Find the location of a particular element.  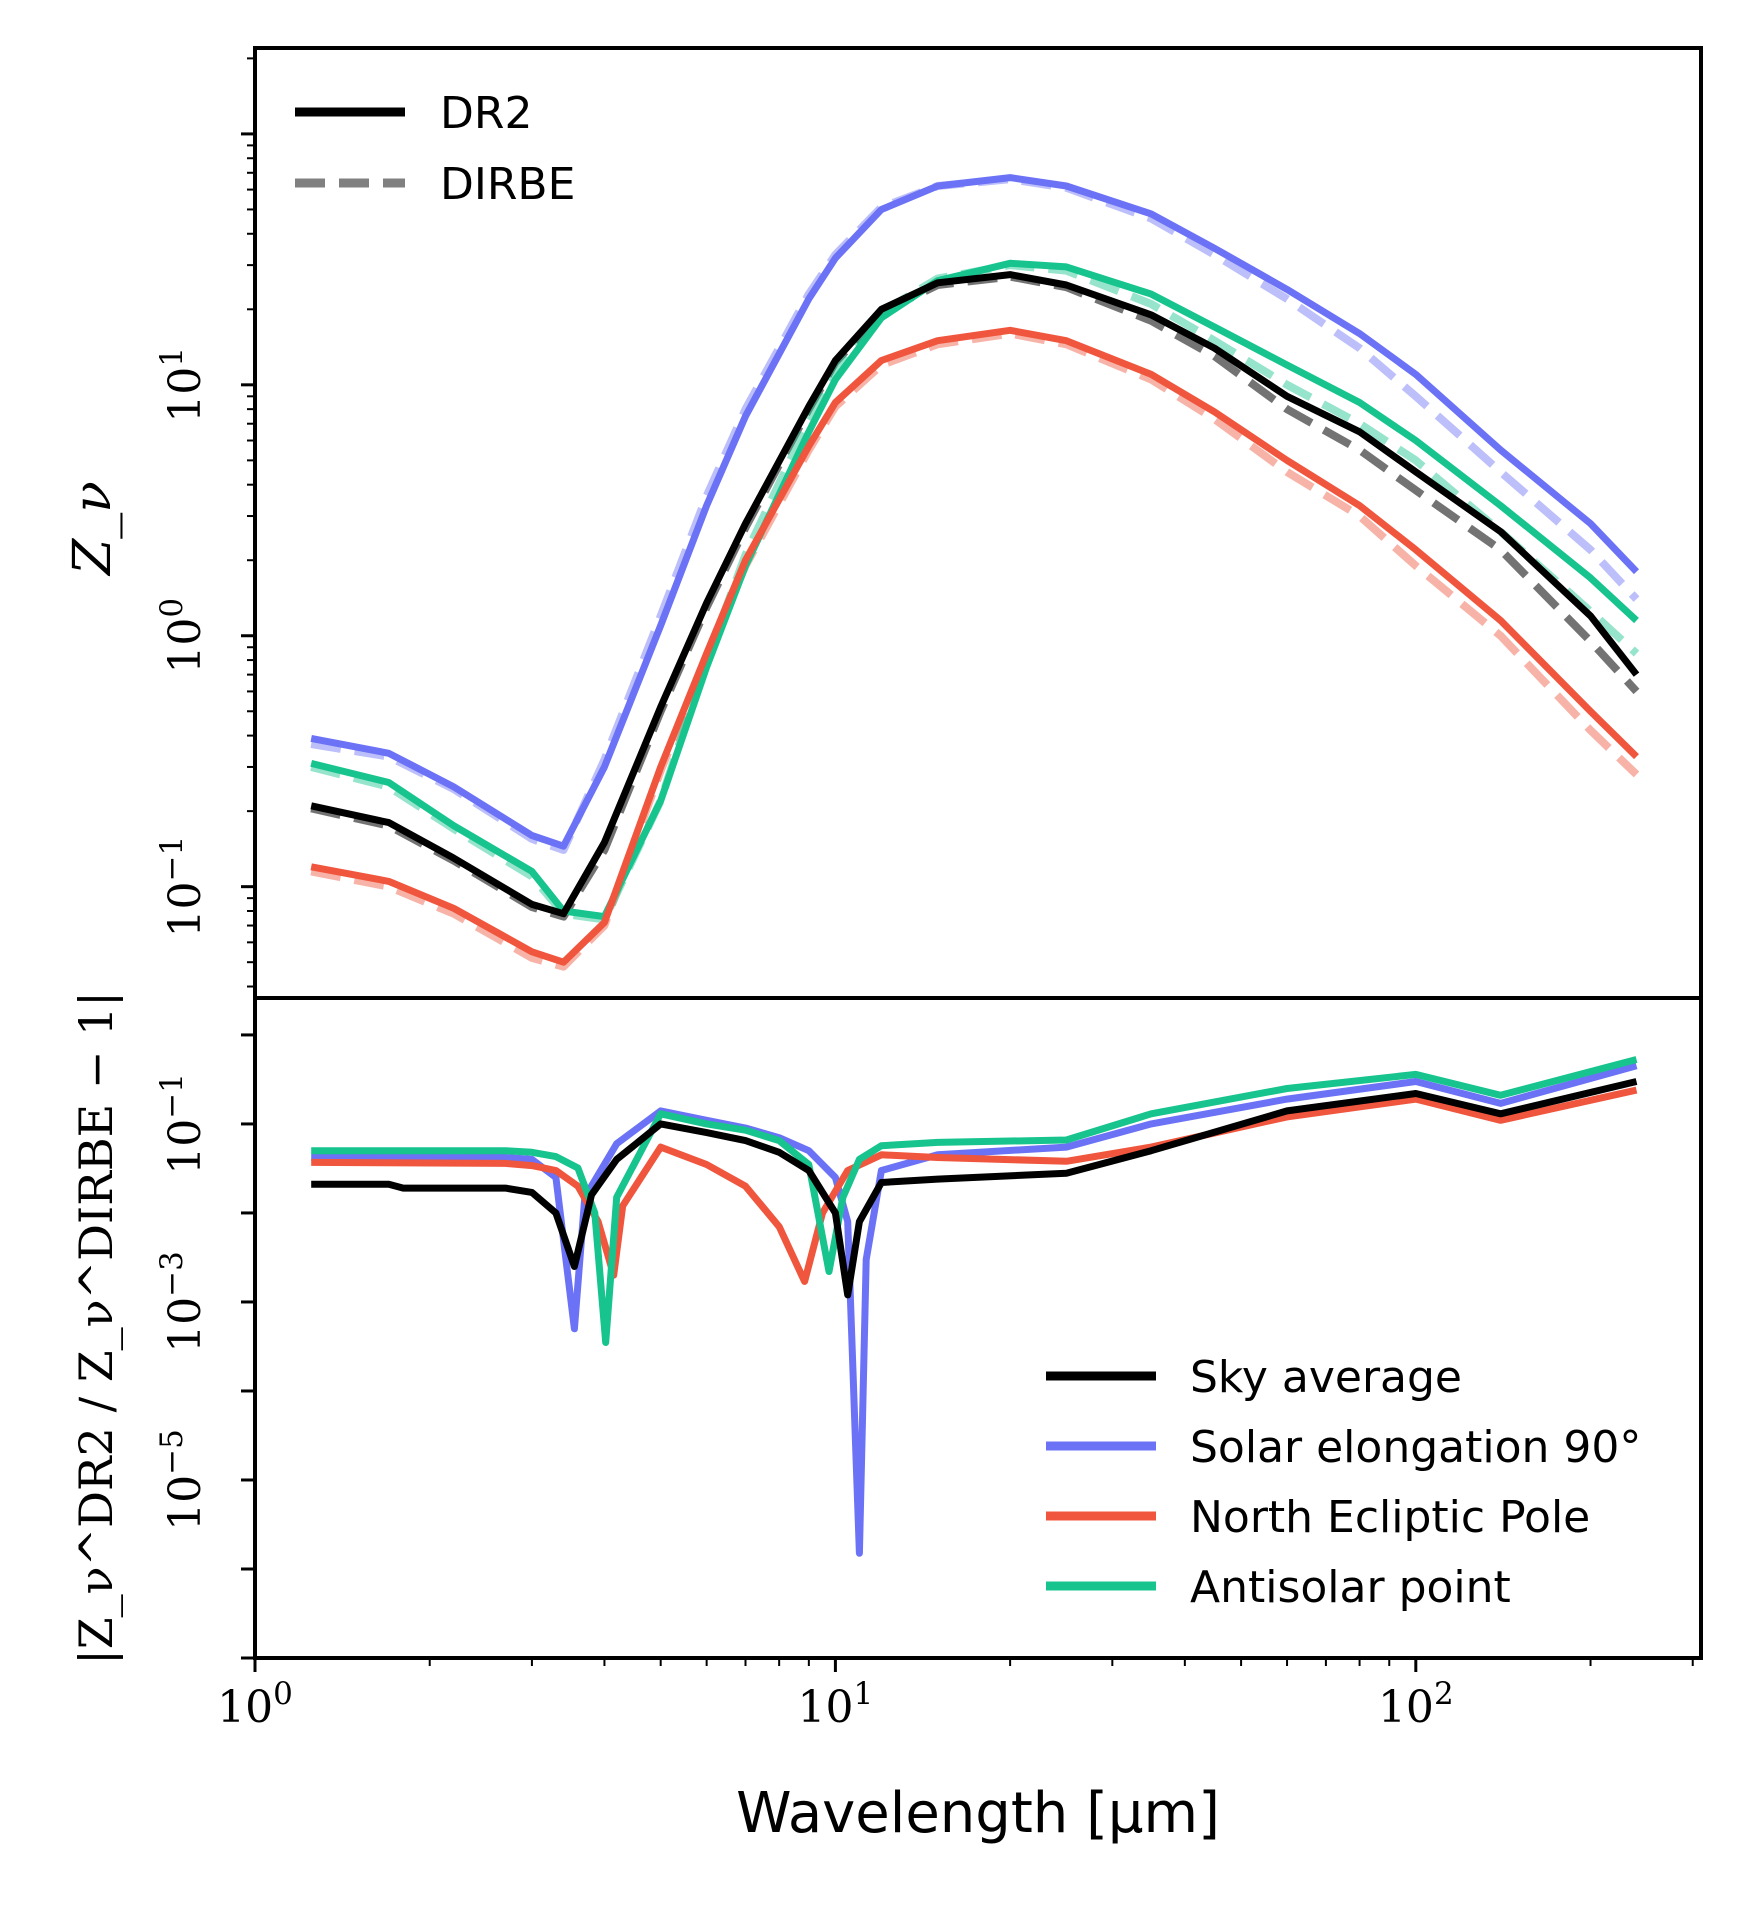

residual-line-antisolar-point is located at coordinates (974, 1201).